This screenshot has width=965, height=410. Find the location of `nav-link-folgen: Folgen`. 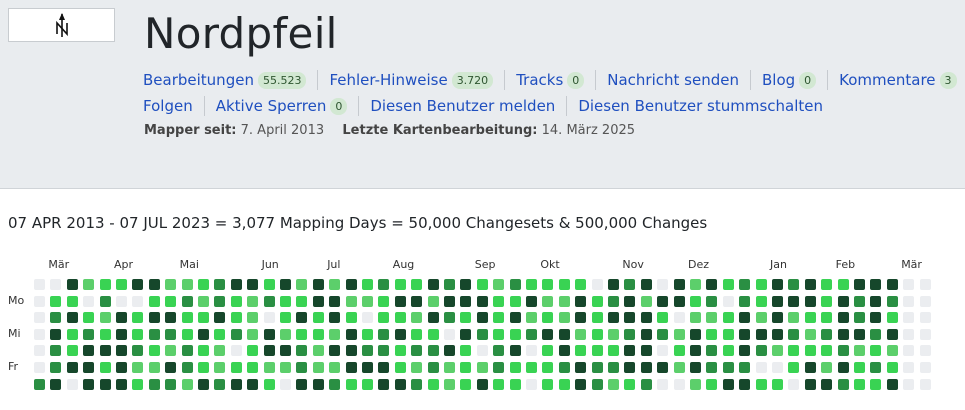

nav-link-folgen: Folgen is located at coordinates (168, 106).